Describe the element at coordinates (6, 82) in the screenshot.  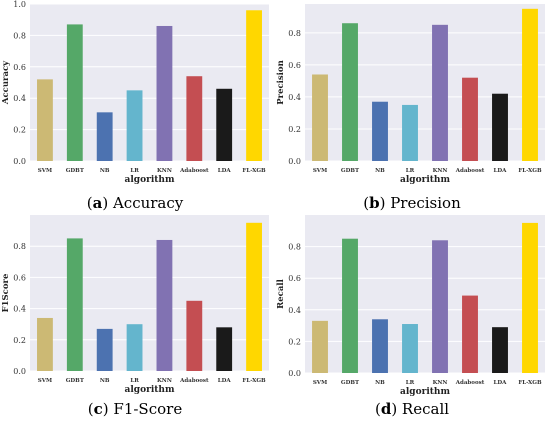
I see `y-axis-label: Accuracy` at that location.